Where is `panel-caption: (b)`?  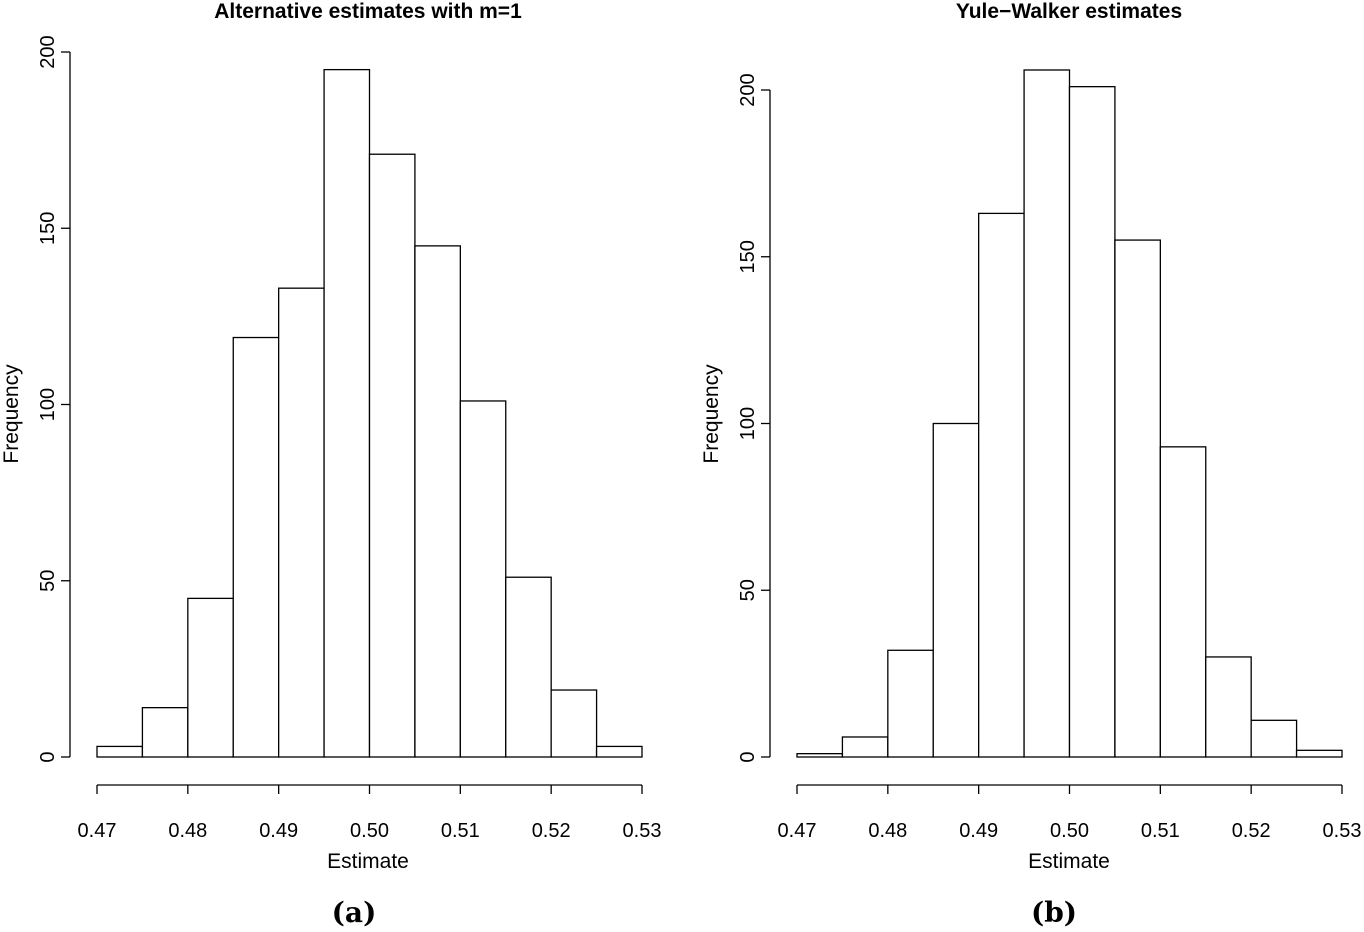
panel-caption: (b) is located at coordinates (1054, 912).